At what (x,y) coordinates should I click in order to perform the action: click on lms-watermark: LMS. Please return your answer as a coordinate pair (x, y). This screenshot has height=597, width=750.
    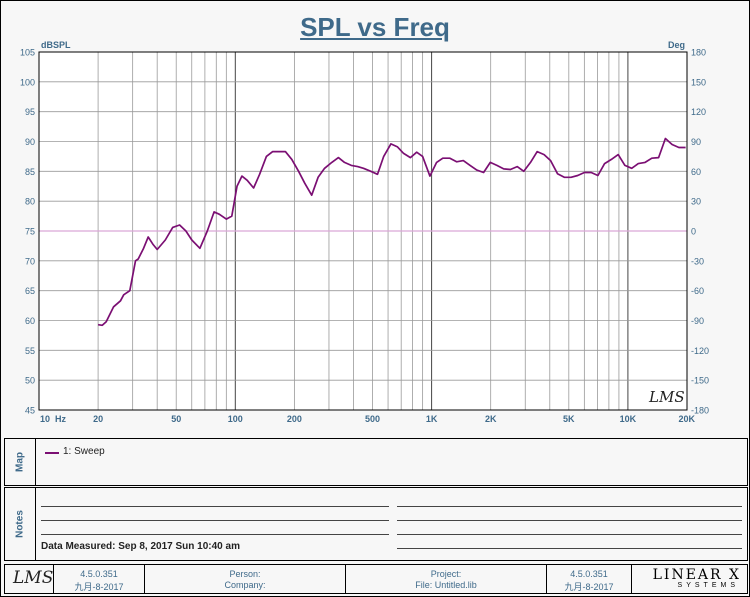
    Looking at the image, I should click on (666, 397).